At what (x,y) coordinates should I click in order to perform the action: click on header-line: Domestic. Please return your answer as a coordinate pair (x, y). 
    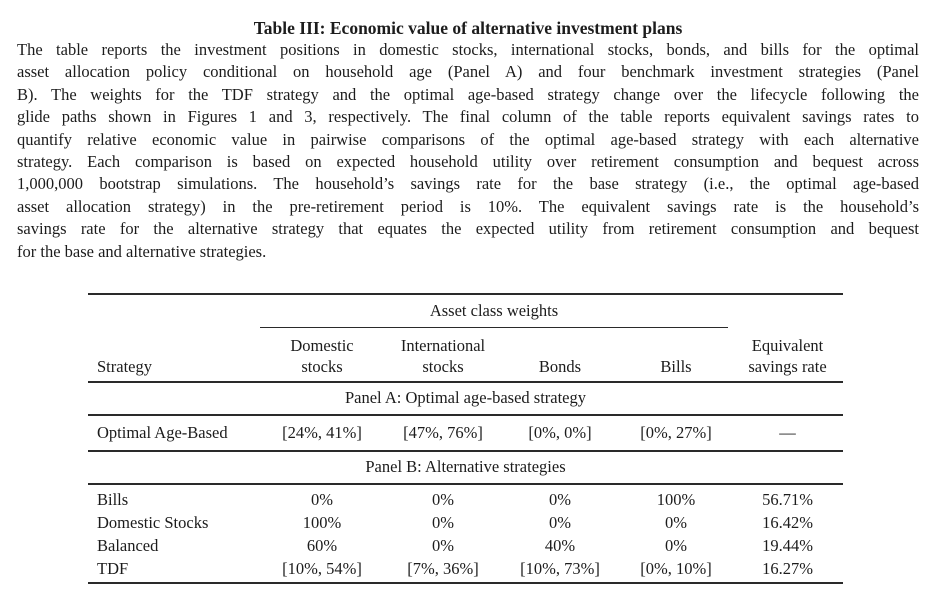
    Looking at the image, I should click on (322, 345).